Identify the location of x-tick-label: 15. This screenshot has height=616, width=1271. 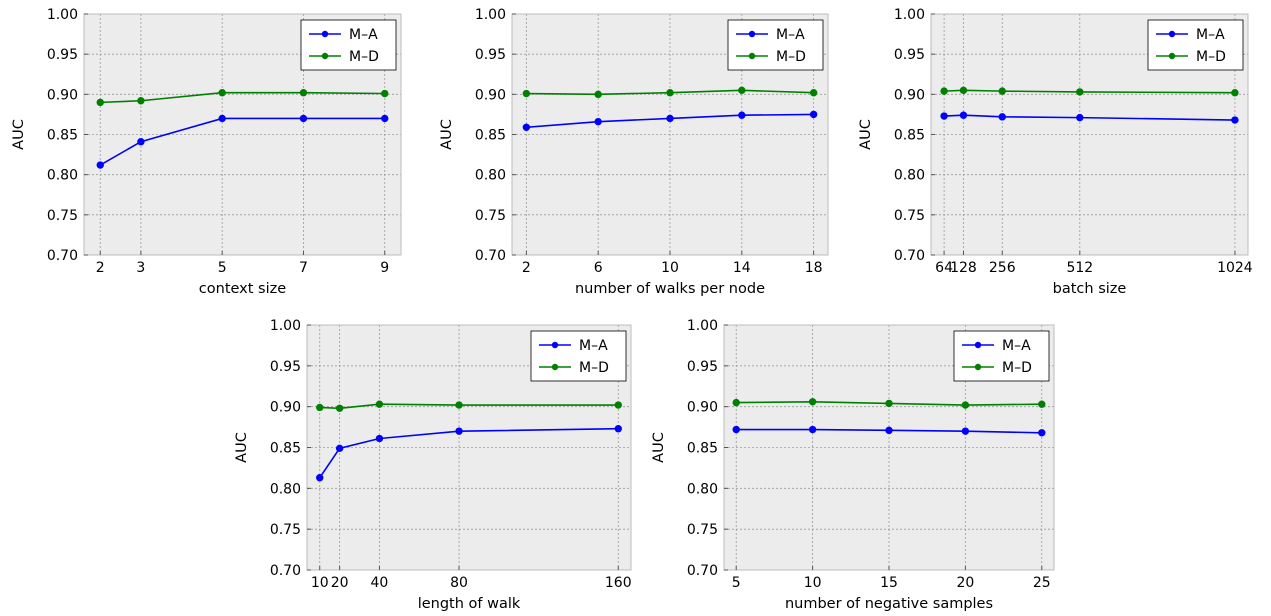
(889, 583).